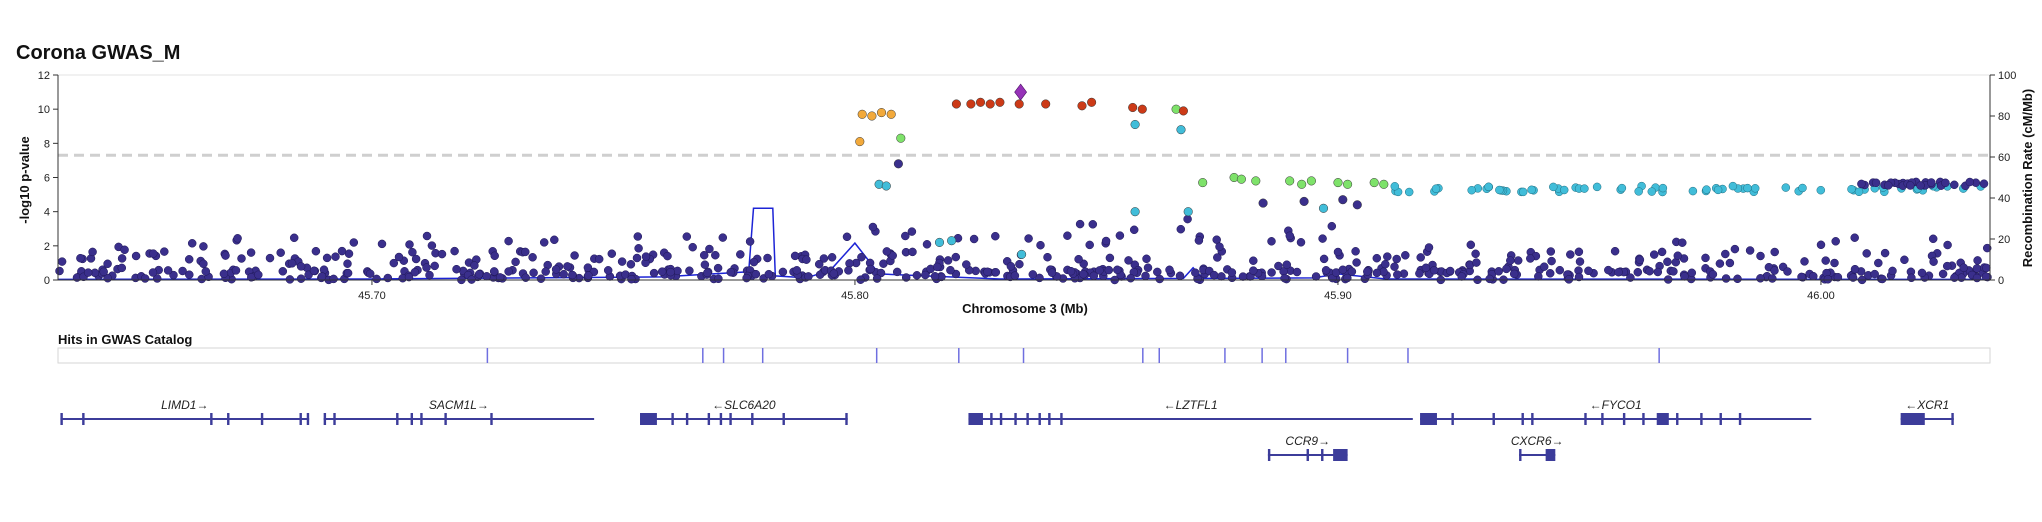  Describe the element at coordinates (1190, 411) in the screenshot. I see `gene: ←LZTFL1` at that location.